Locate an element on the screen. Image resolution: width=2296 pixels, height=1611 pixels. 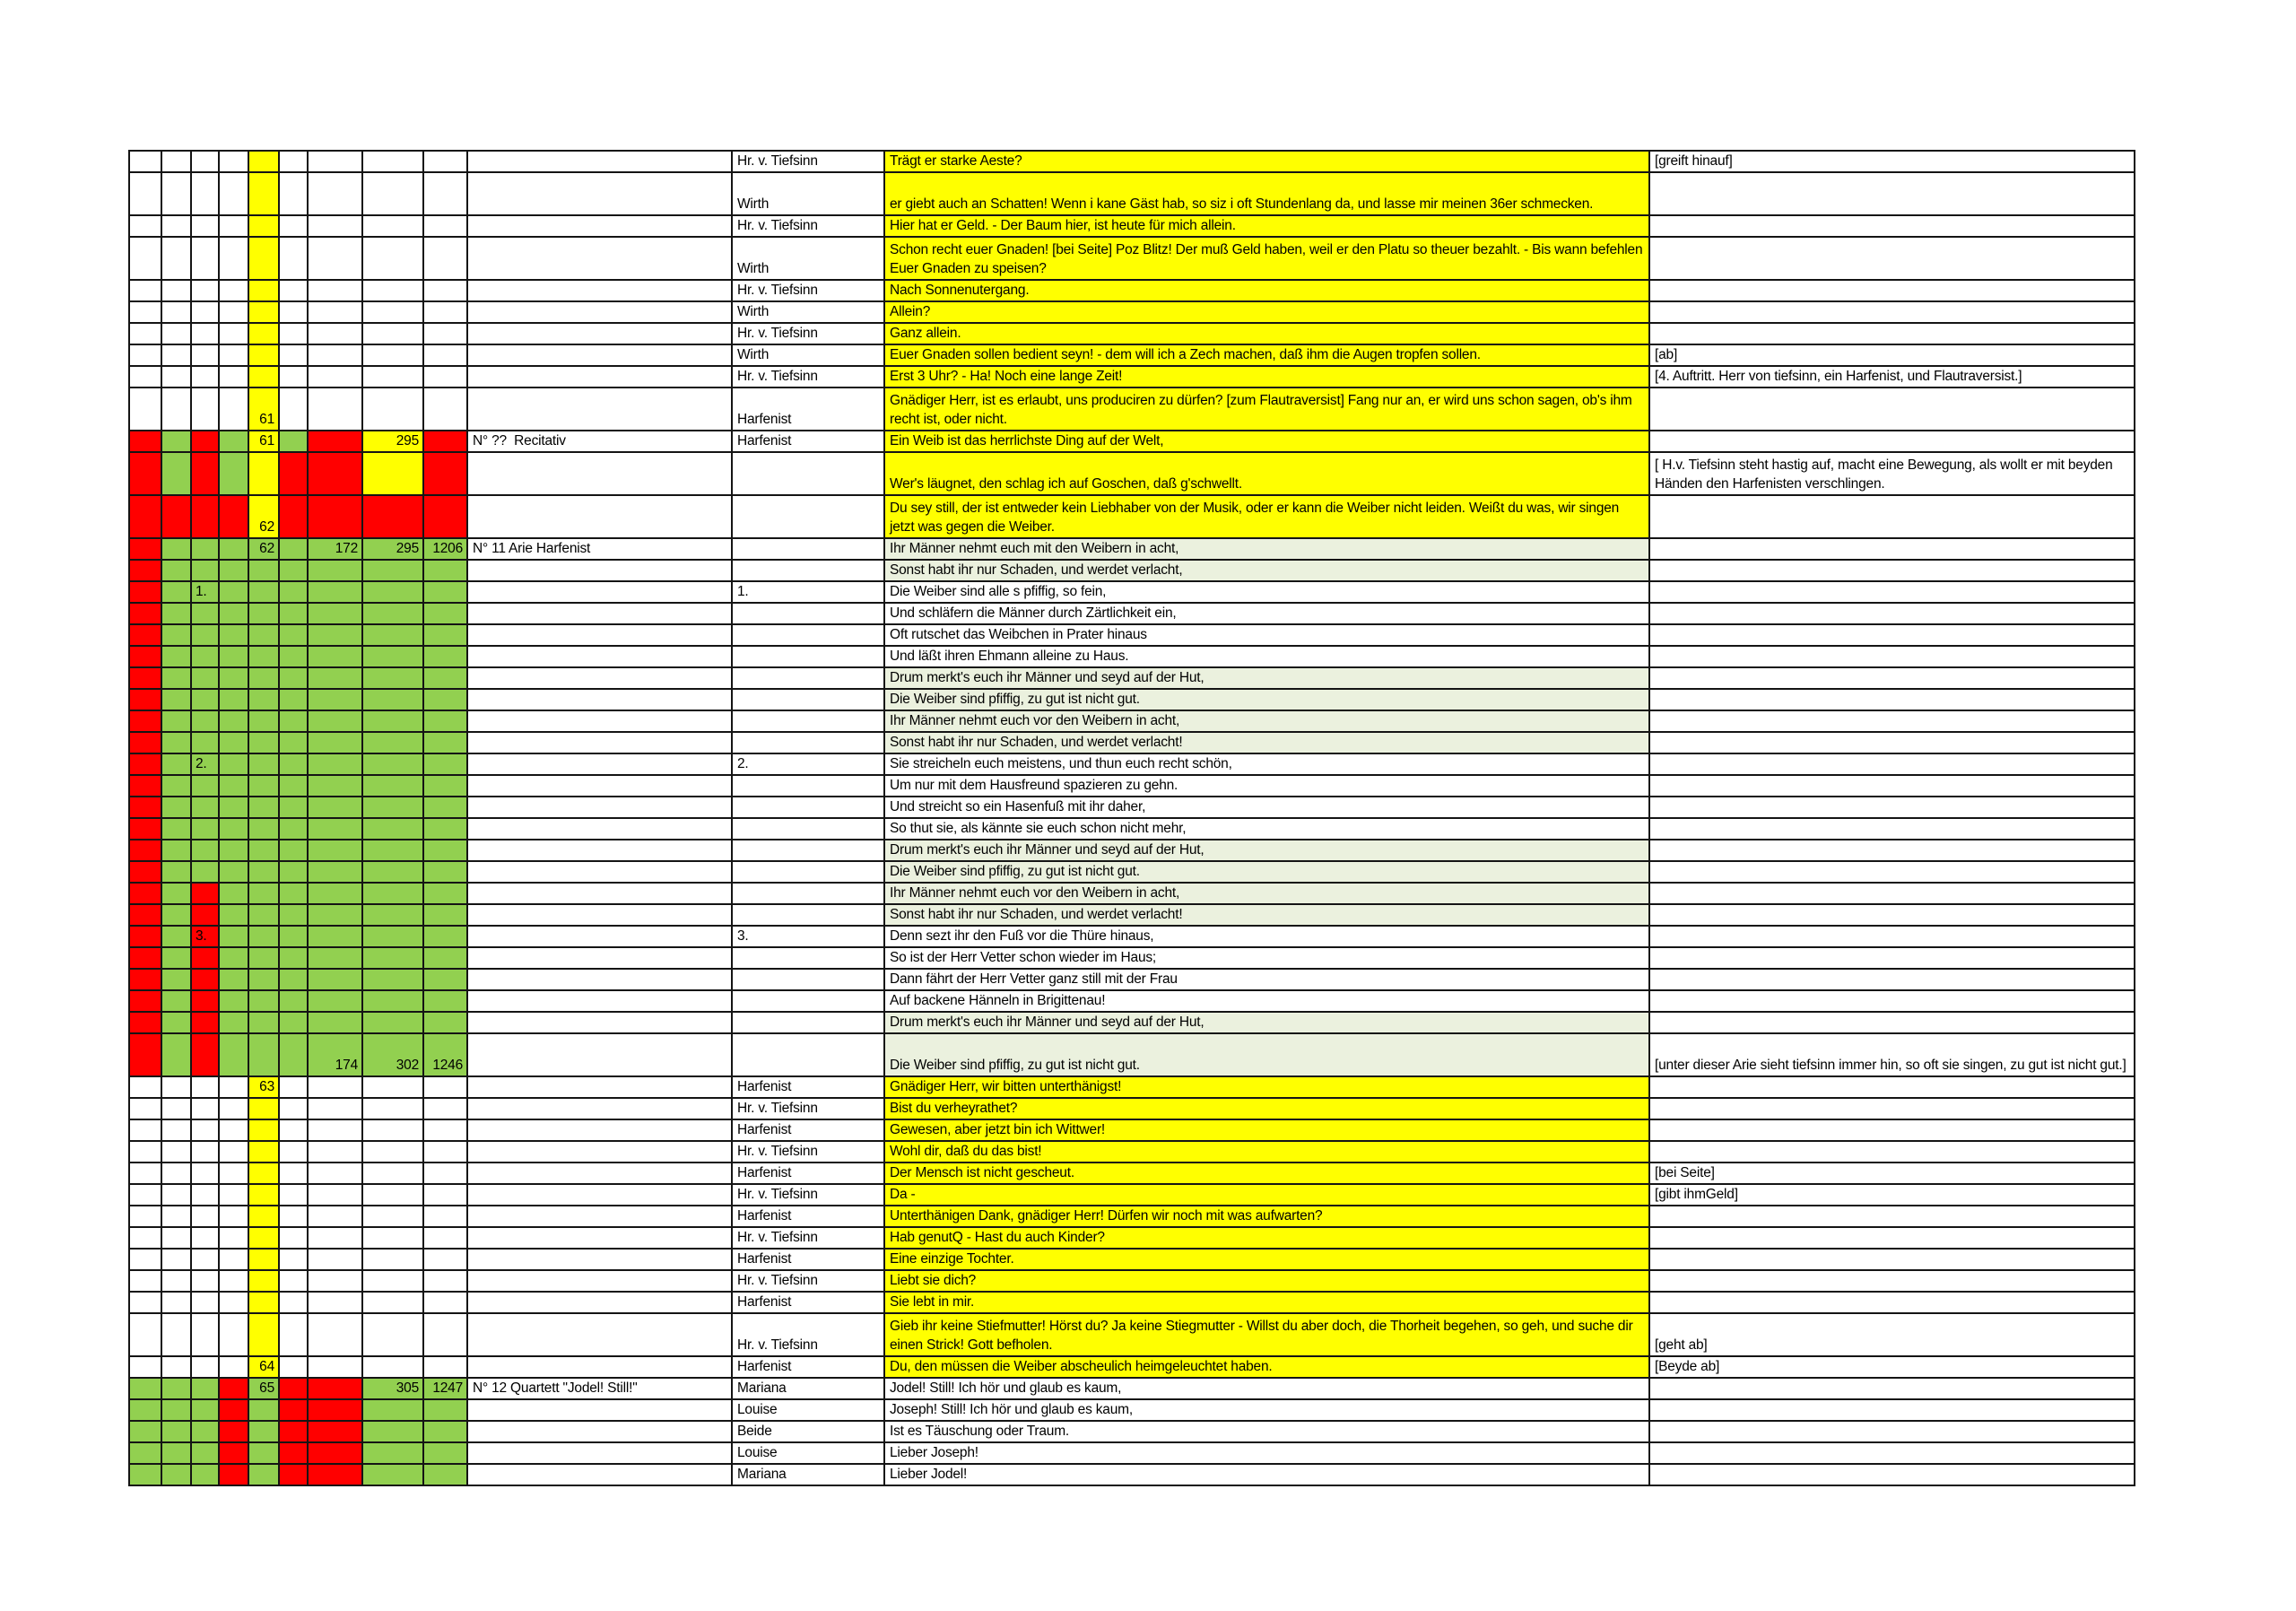
measure-number-cell: 1246 is located at coordinates (446, 1055).